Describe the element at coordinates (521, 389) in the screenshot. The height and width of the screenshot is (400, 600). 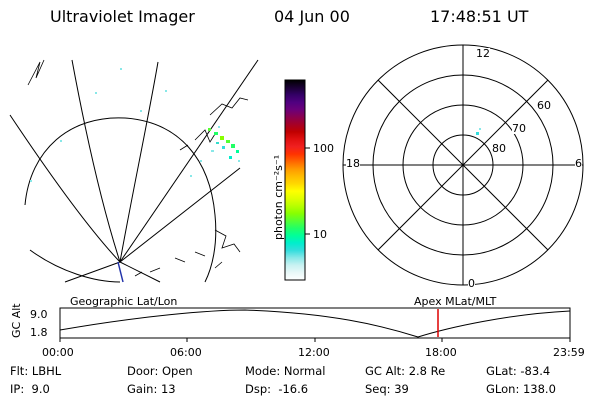
I see `info-glon: GLon: 138.0` at that location.